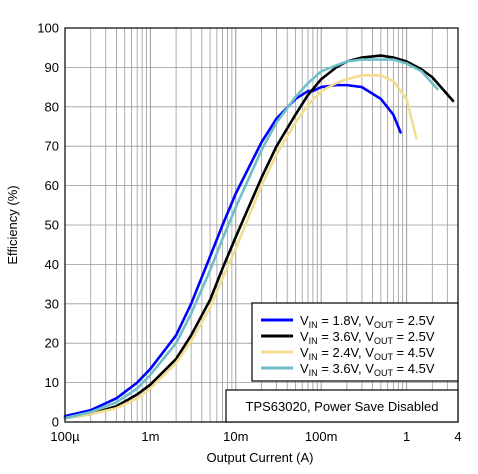 This screenshot has width=478, height=474. I want to click on y-tick-label: 10, so click(52, 382).